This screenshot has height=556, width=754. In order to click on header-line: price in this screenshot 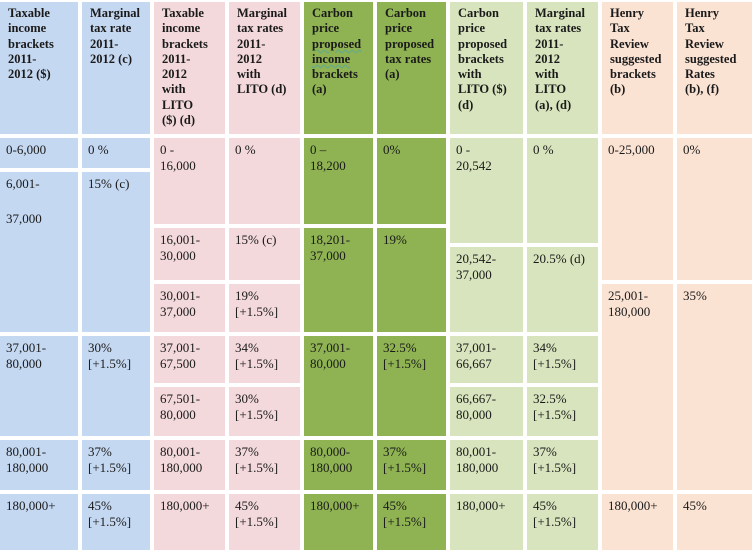, I will do `click(472, 28)`.